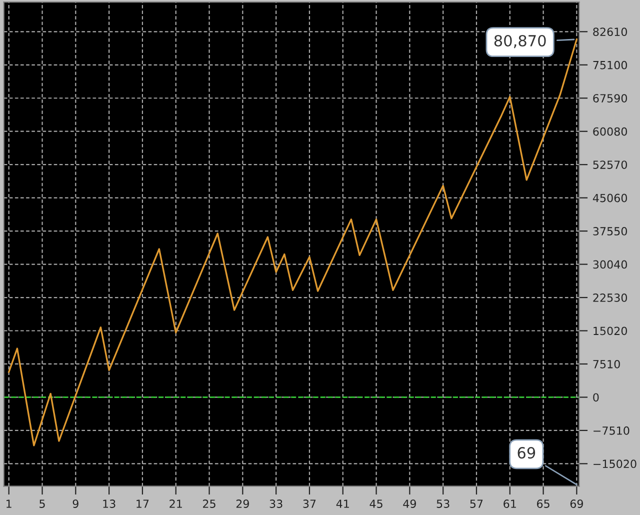 This screenshot has width=640, height=515. Describe the element at coordinates (543, 504) in the screenshot. I see `x-tick-label: 65` at that location.